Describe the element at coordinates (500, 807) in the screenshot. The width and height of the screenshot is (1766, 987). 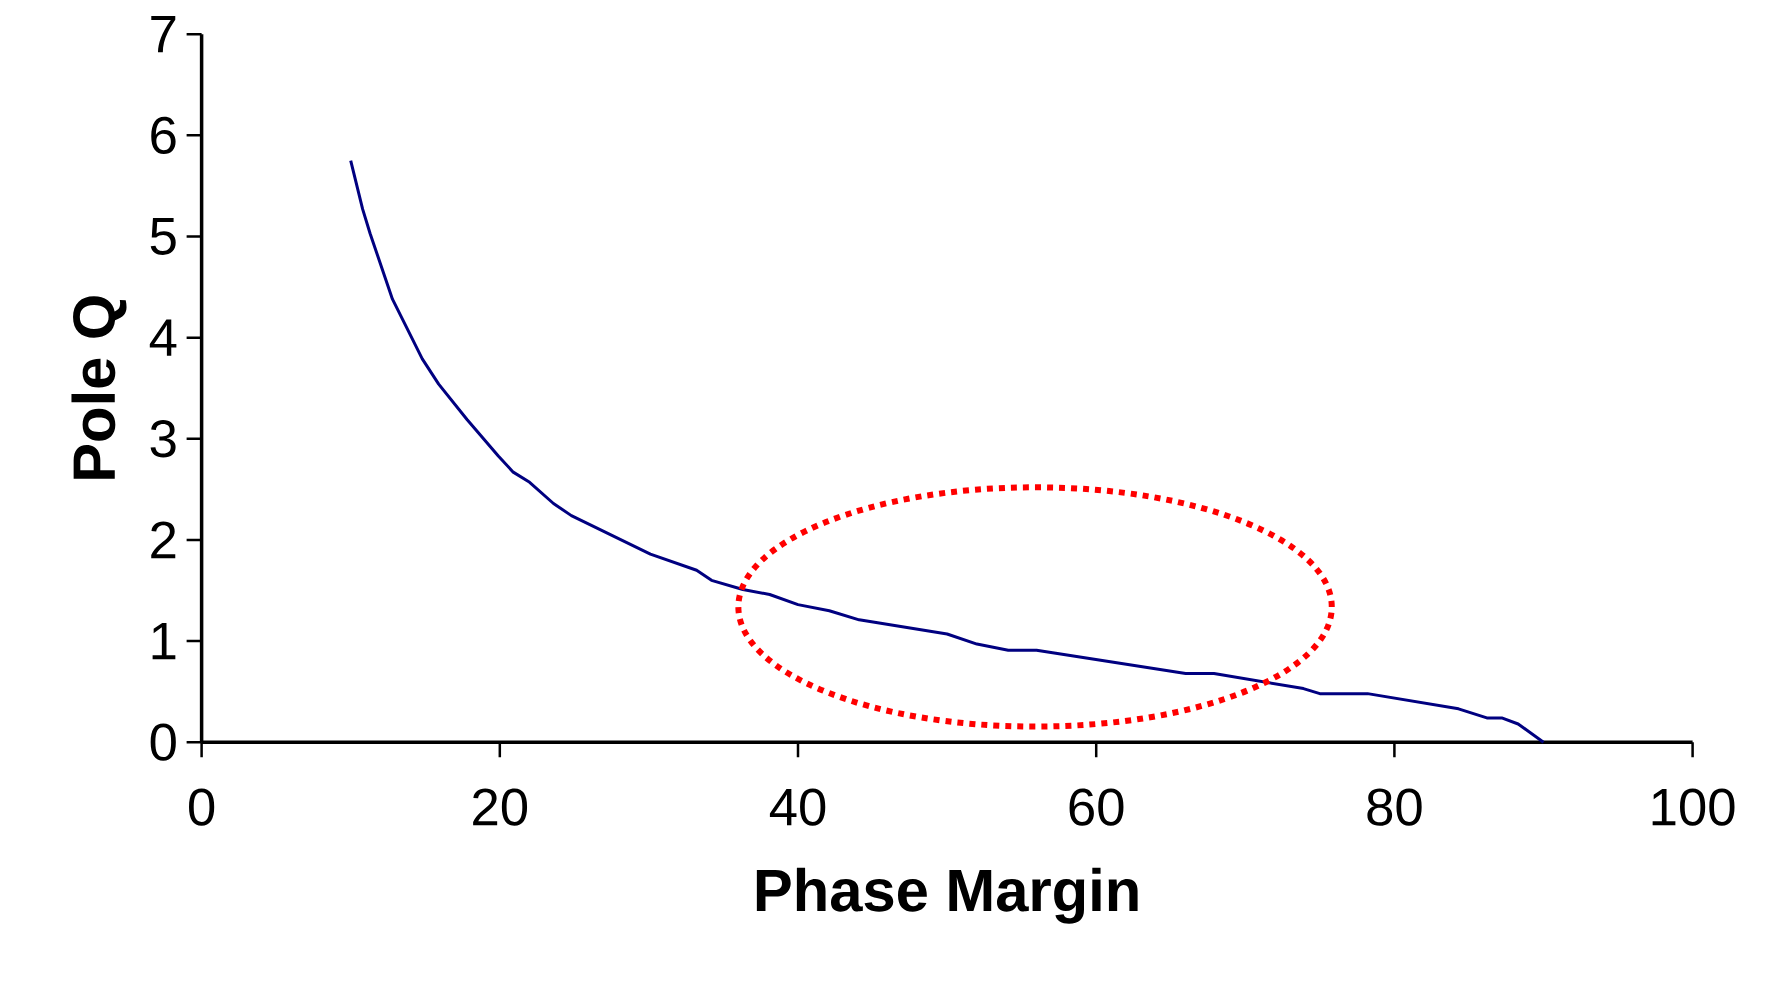
I see `x-tick-label: 20` at that location.